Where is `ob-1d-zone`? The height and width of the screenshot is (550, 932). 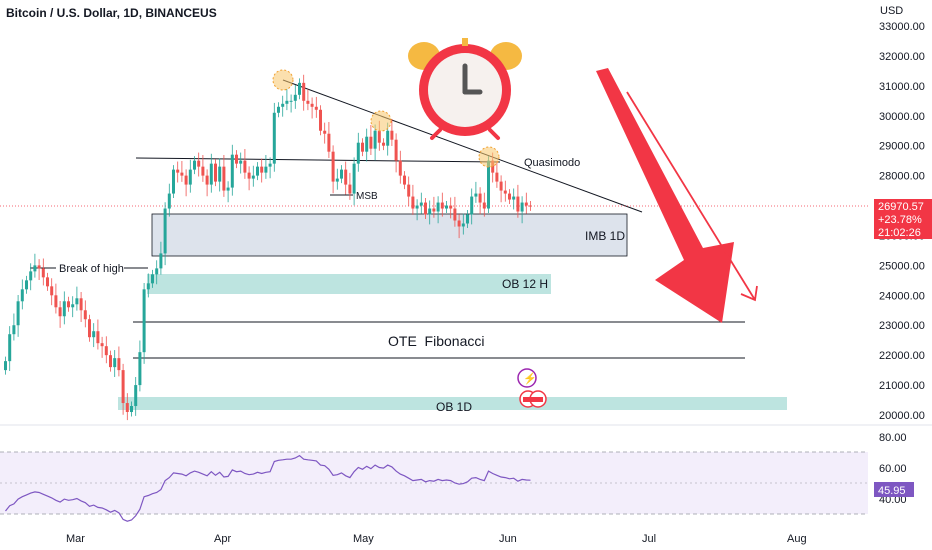 ob-1d-zone is located at coordinates (452, 403).